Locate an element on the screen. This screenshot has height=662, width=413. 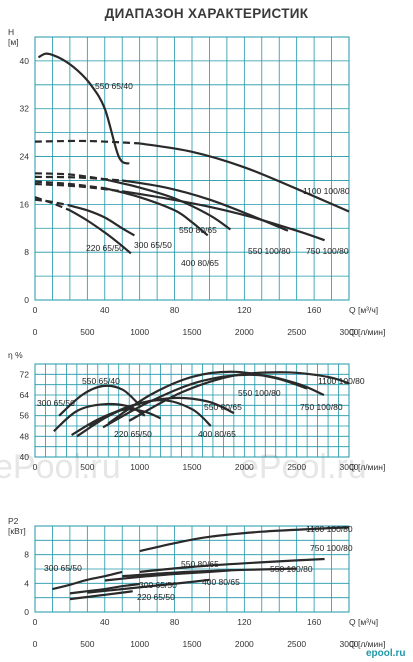
y-axis-unit: [кВт] is located at coordinates (17, 531).